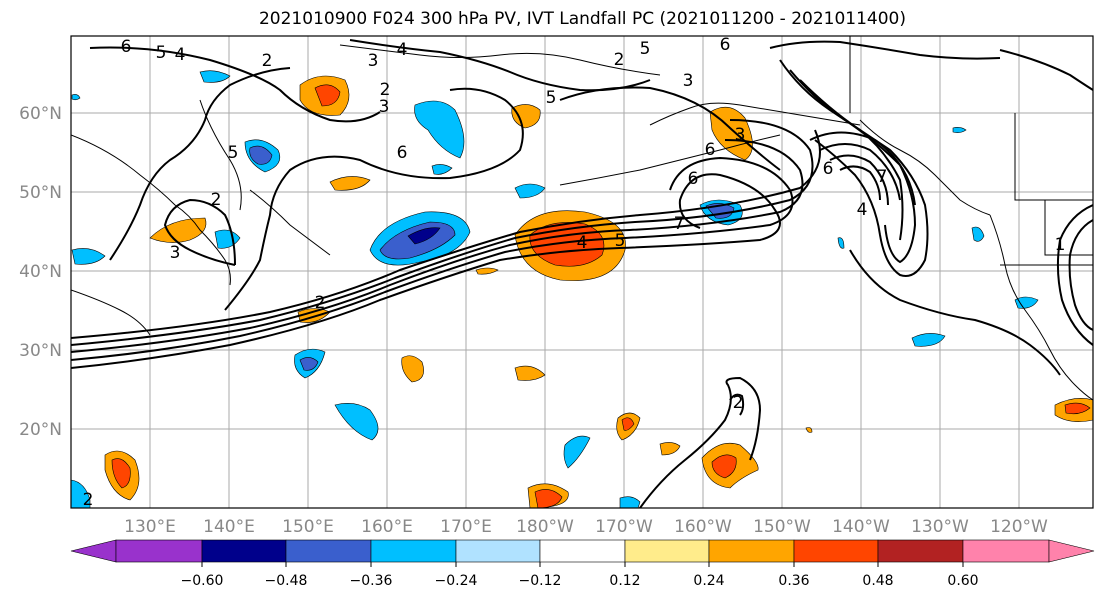  I want to click on colorbar-tick-label: −0.12, so click(540, 581).